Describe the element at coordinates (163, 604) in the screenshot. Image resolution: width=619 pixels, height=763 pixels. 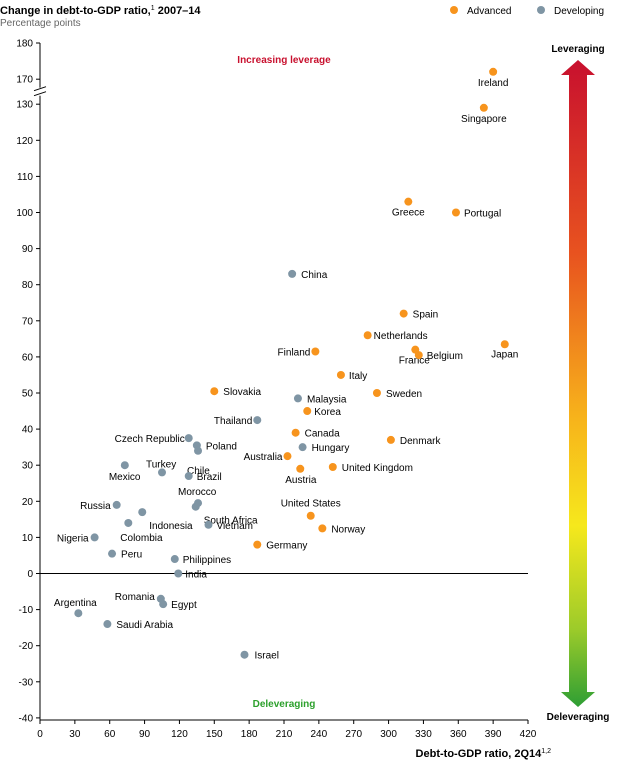
I see `point-egypt` at that location.